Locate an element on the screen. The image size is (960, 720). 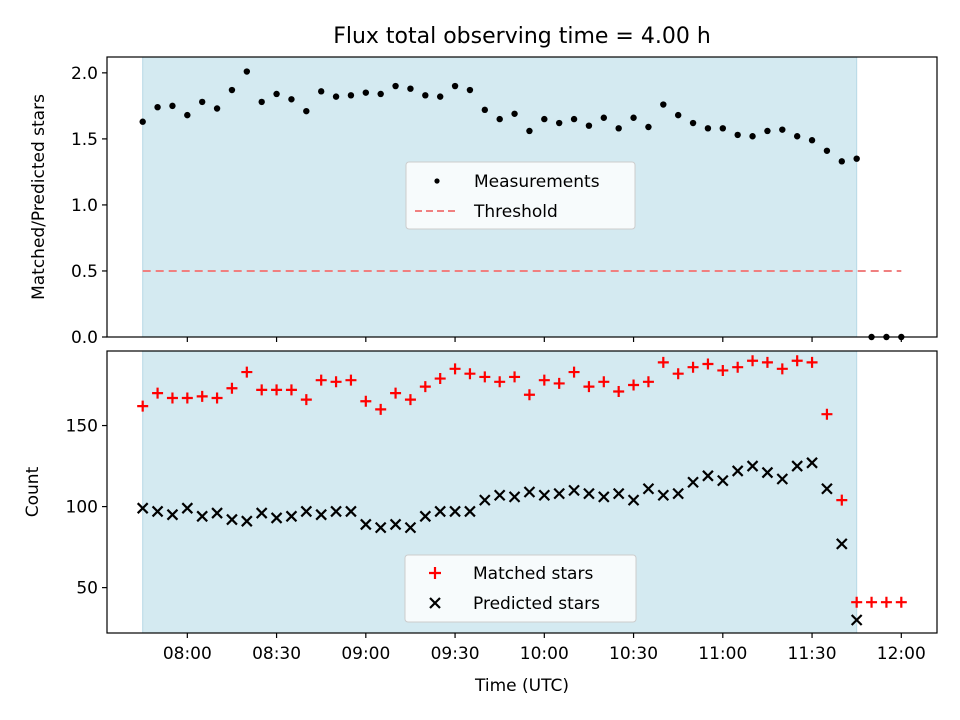
legend-matched-stars-marker is located at coordinates (435, 573).